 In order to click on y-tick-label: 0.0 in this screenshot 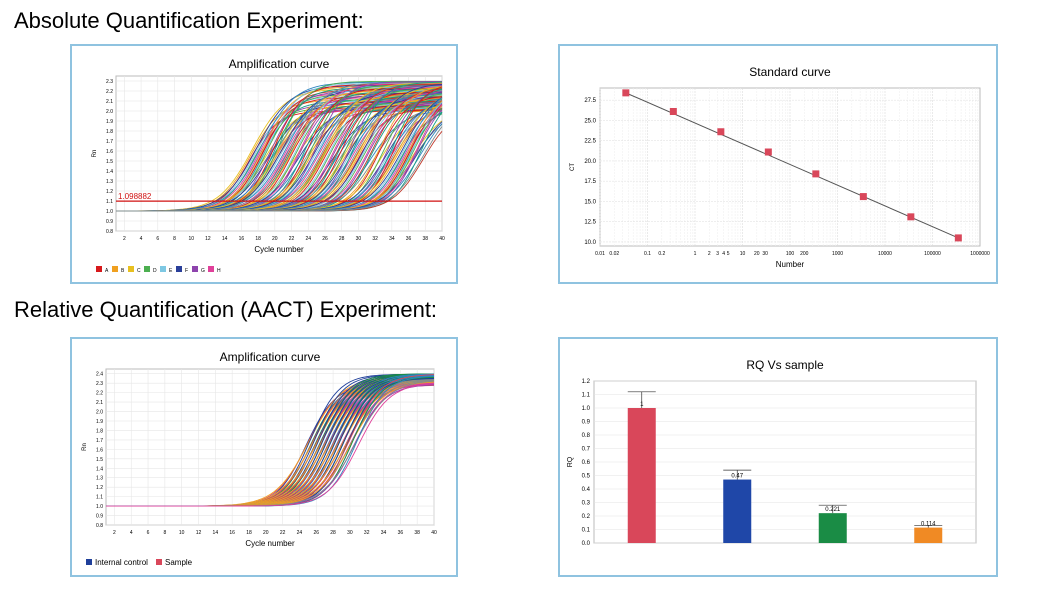, I will do `click(586, 544)`.